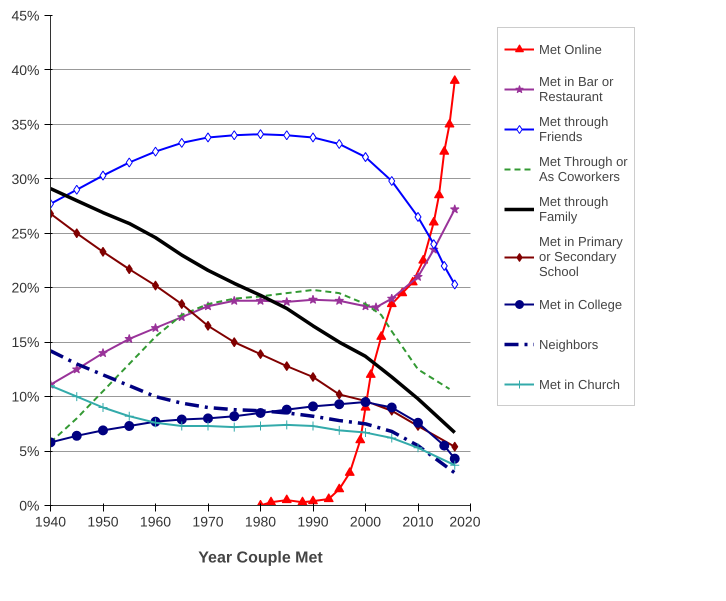 This screenshot has width=726, height=601. What do you see at coordinates (25, 178) in the screenshot?
I see `y-tick-label: 30%` at bounding box center [25, 178].